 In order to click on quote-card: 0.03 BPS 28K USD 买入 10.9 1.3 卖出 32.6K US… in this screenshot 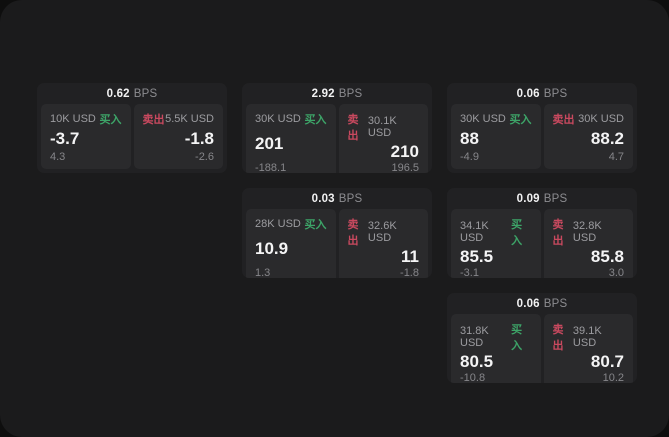, I will do `click(337, 233)`.